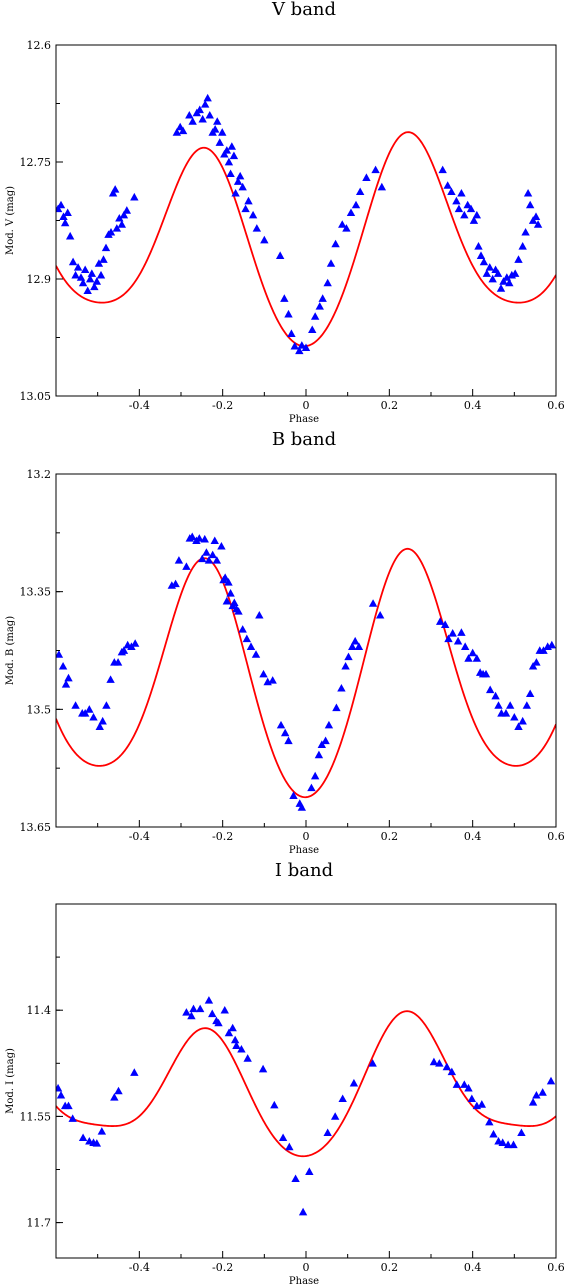 This screenshot has height=1287, width=564. I want to click on x-tick-label: 0.4, so click(473, 836).